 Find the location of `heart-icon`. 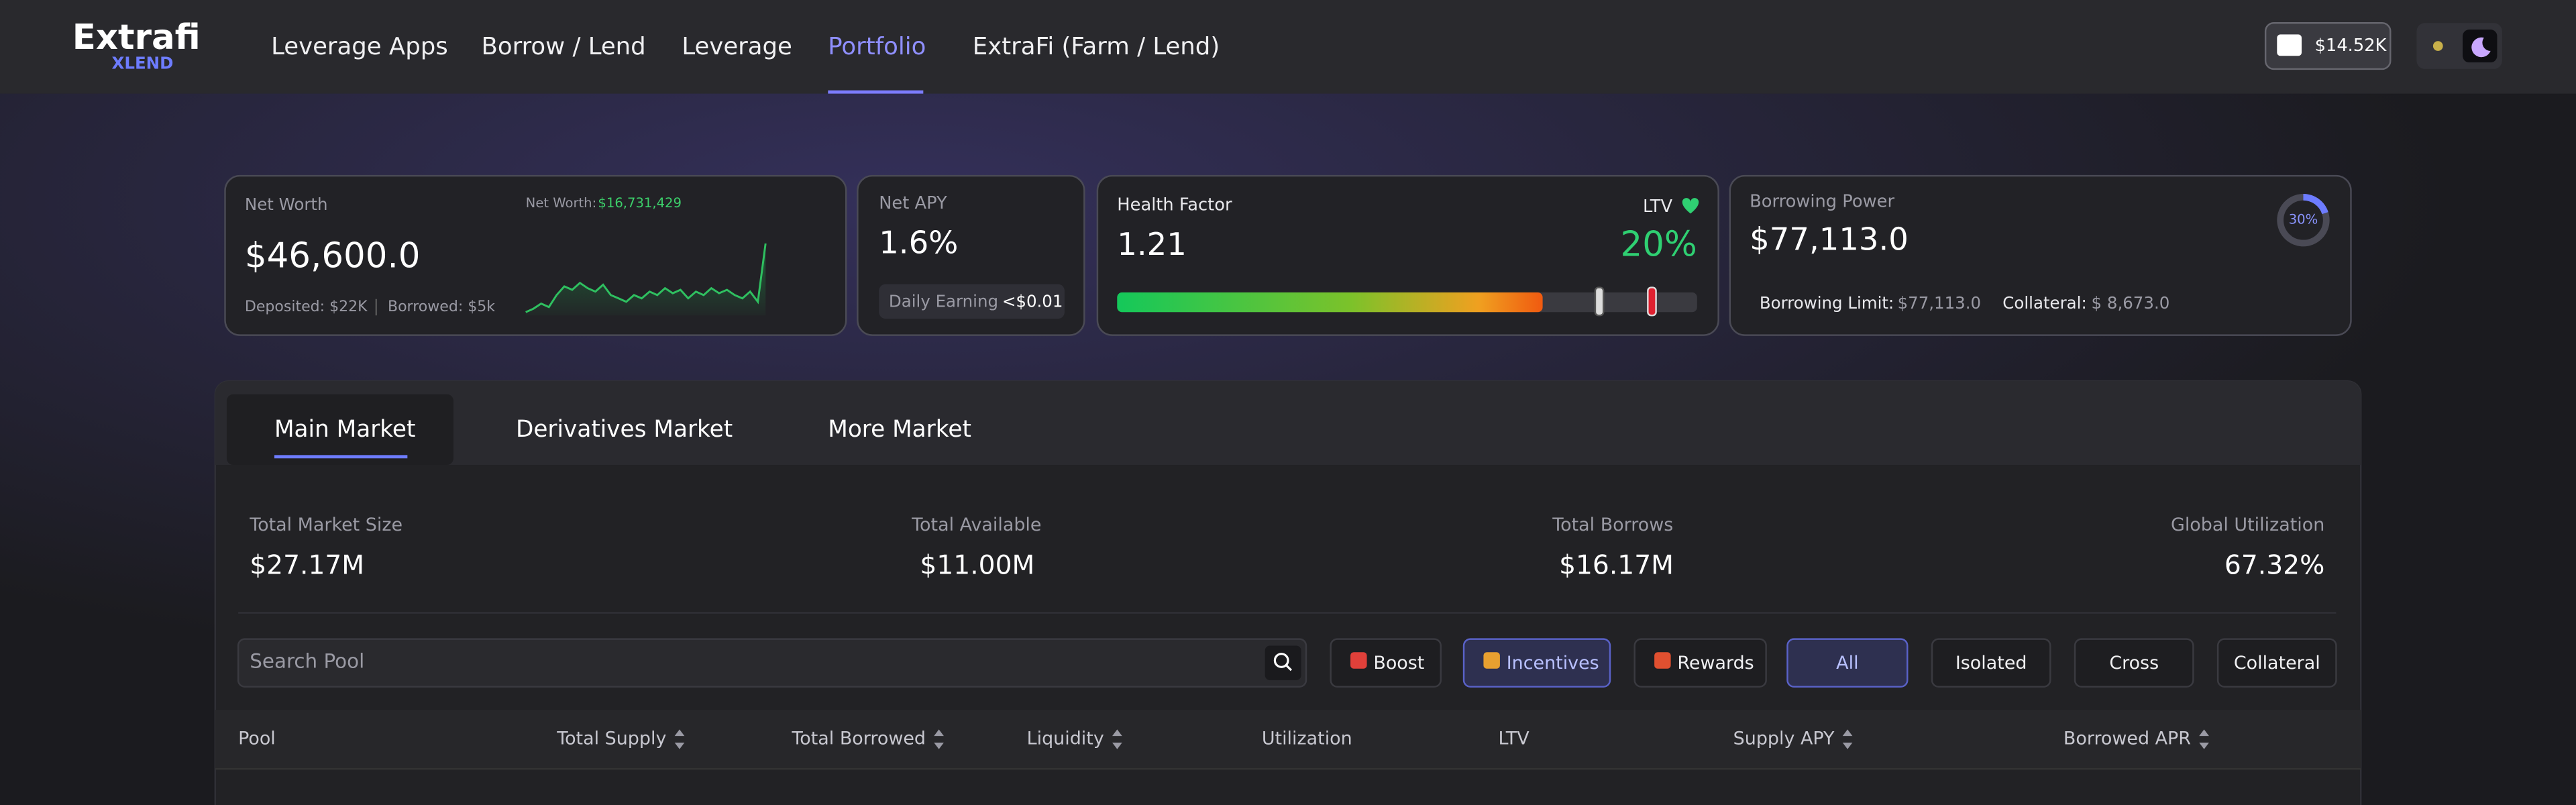

heart-icon is located at coordinates (1690, 206).